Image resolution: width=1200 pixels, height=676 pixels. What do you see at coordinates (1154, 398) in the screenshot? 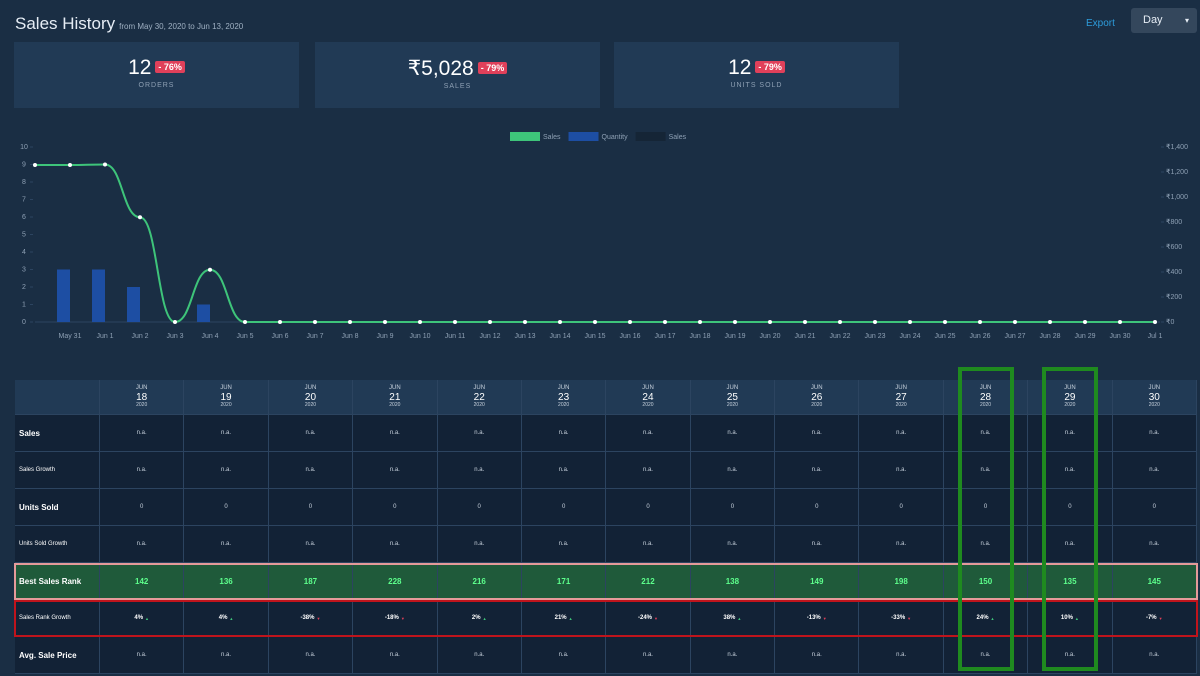
I see `header-day: 30` at bounding box center [1154, 398].